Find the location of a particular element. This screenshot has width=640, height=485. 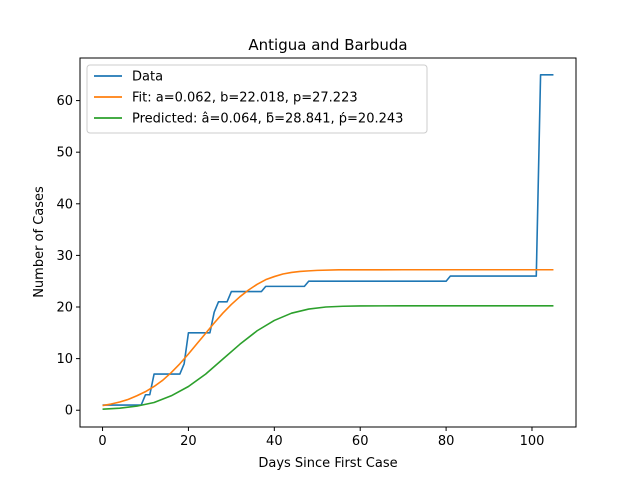

x-axis-label: Days Since First Case is located at coordinates (327, 463).